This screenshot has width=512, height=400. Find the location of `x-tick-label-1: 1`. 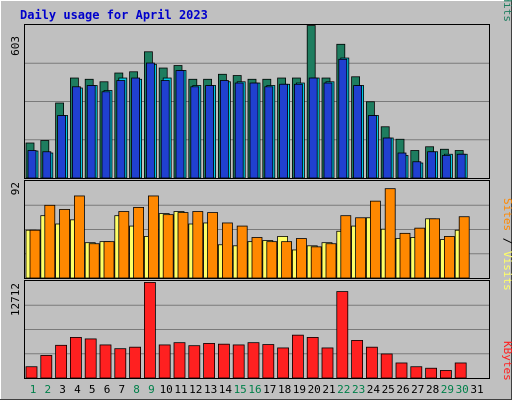

x-tick-label-1: 1 is located at coordinates (33, 389).